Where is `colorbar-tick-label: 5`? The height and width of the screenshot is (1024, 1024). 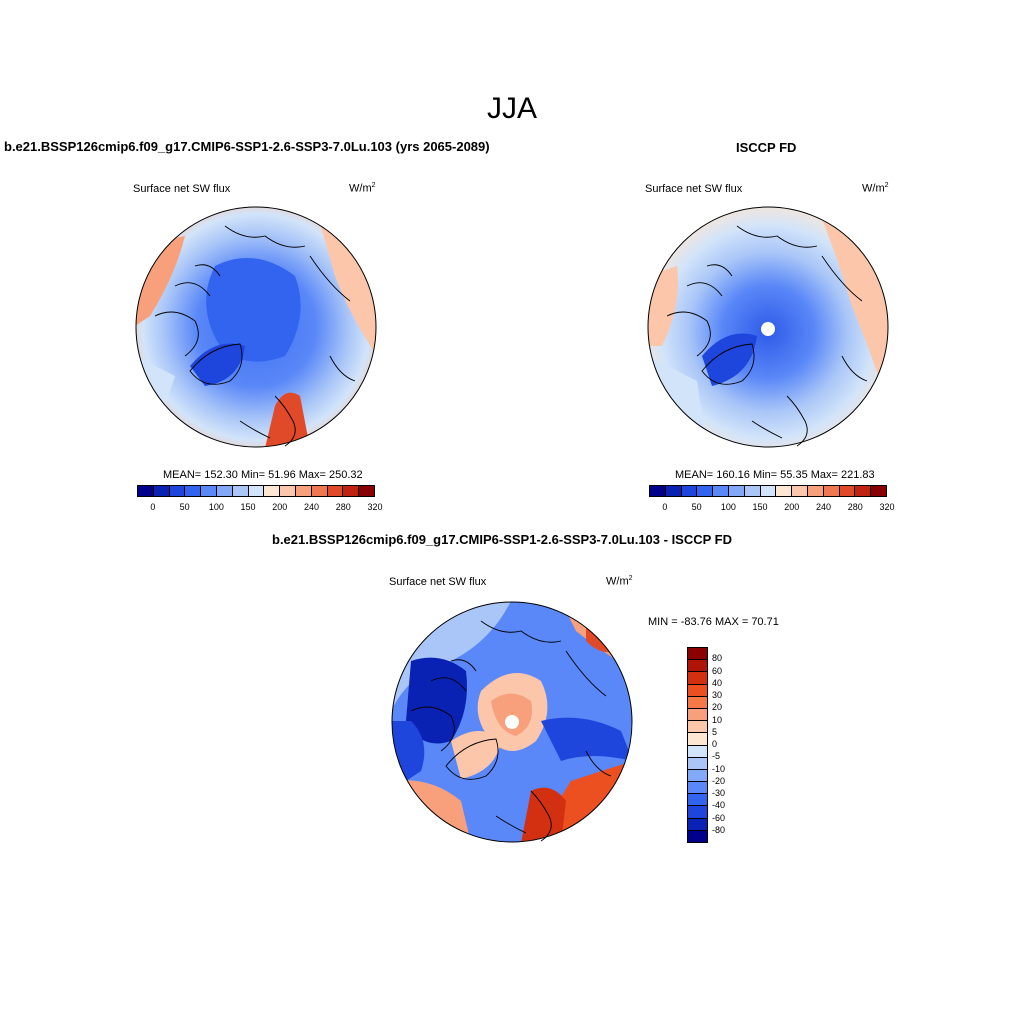
colorbar-tick-label: 5 is located at coordinates (715, 731).